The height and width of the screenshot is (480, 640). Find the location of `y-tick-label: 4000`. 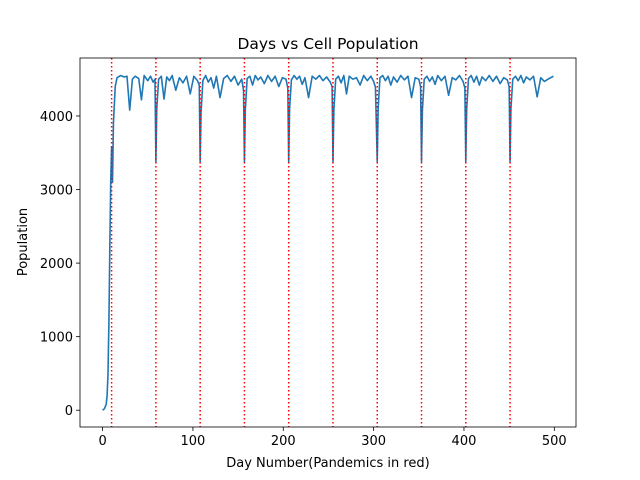

y-tick-label: 4000 is located at coordinates (56, 117).